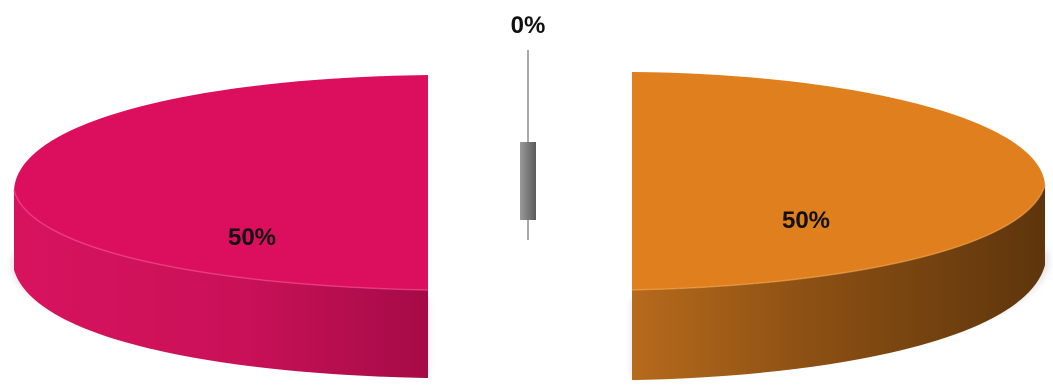 This screenshot has height=385, width=1053. What do you see at coordinates (252, 237) in the screenshot?
I see `data-label-1: 50%` at bounding box center [252, 237].